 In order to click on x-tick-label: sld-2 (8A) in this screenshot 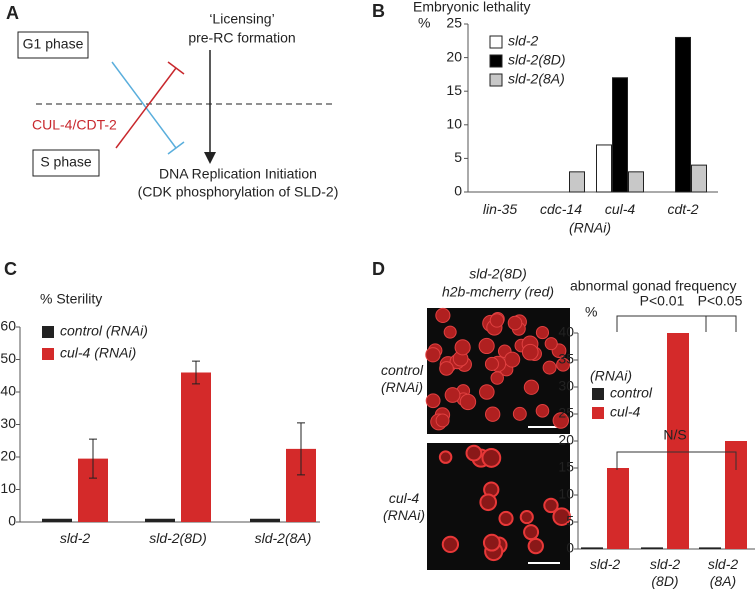, I will do `click(723, 572)`.